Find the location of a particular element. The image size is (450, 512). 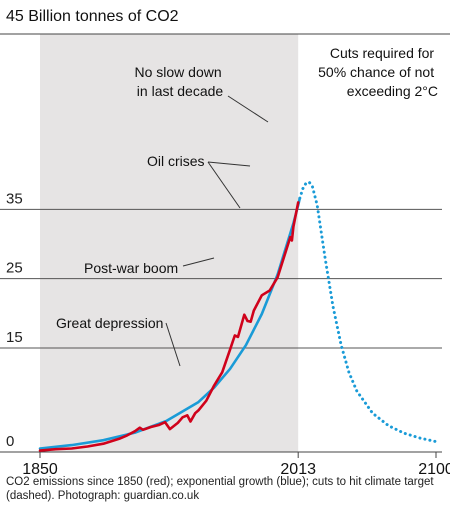

y-tick-label: 15 is located at coordinates (14, 337).